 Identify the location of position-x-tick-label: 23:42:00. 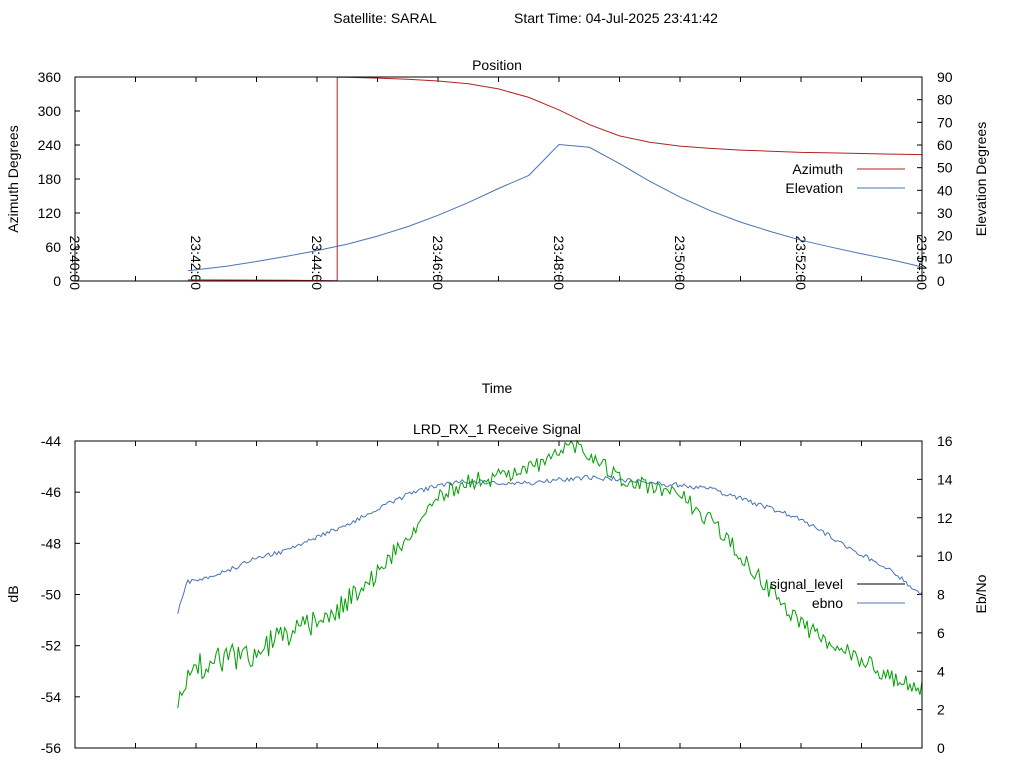
(196, 263).